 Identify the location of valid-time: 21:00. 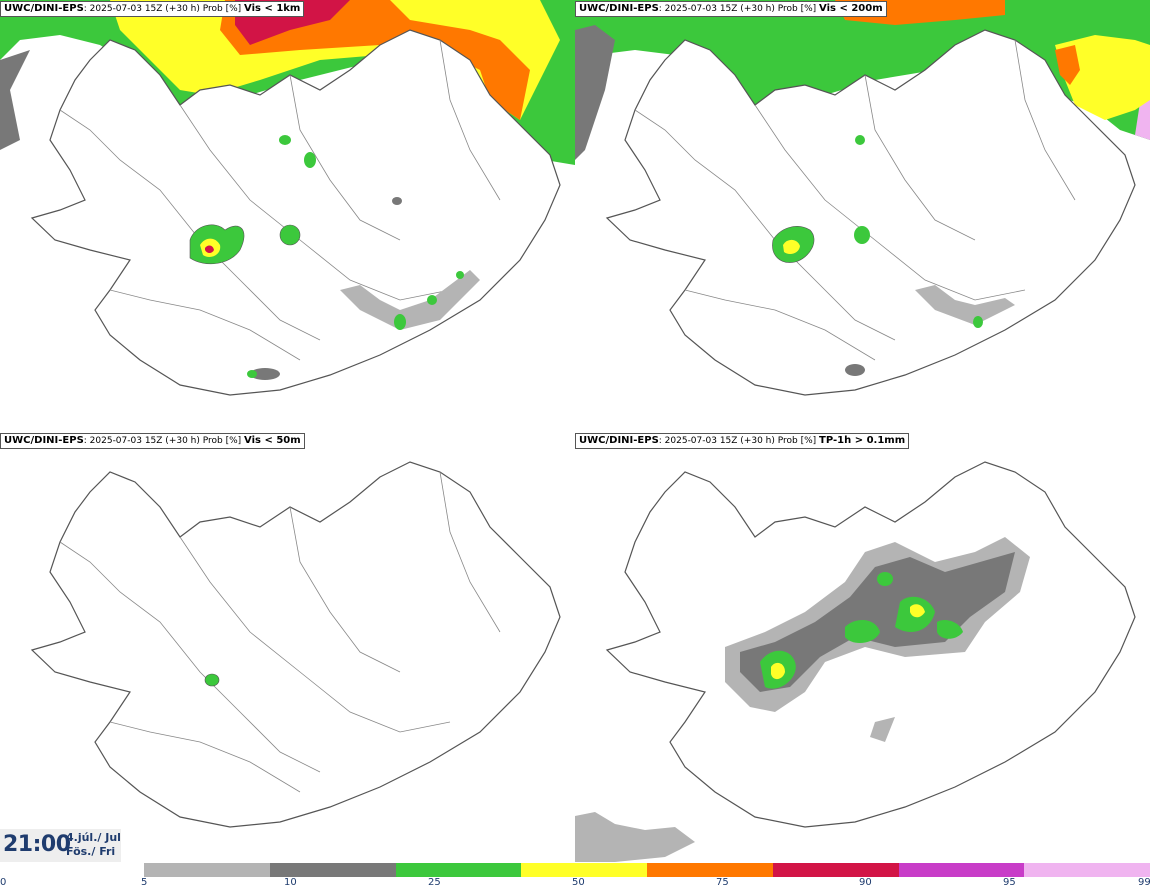
(37, 844).